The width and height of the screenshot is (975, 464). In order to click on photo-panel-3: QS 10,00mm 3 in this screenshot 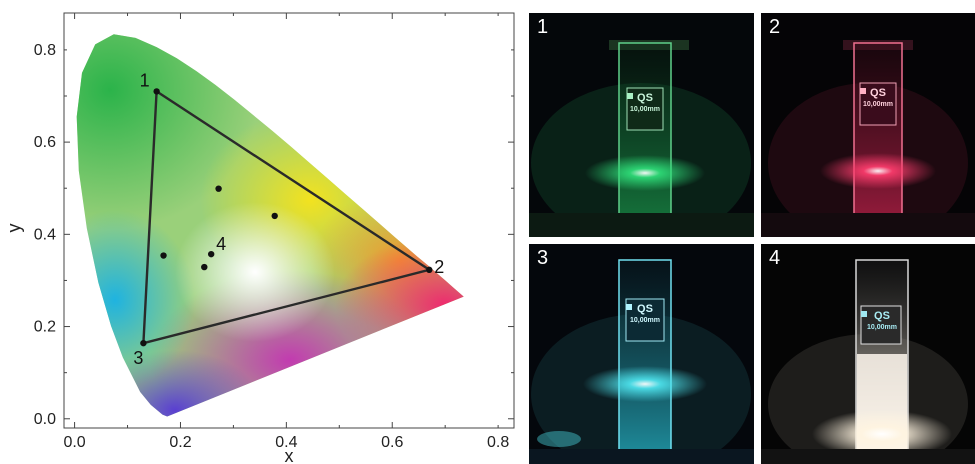, I will do `click(641, 354)`.